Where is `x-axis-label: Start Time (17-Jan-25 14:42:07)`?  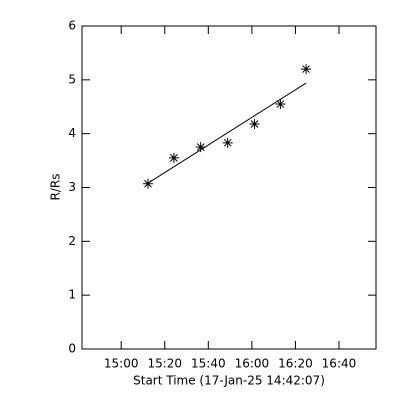
x-axis-label: Start Time (17-Jan-25 14:42:07) is located at coordinates (229, 381).